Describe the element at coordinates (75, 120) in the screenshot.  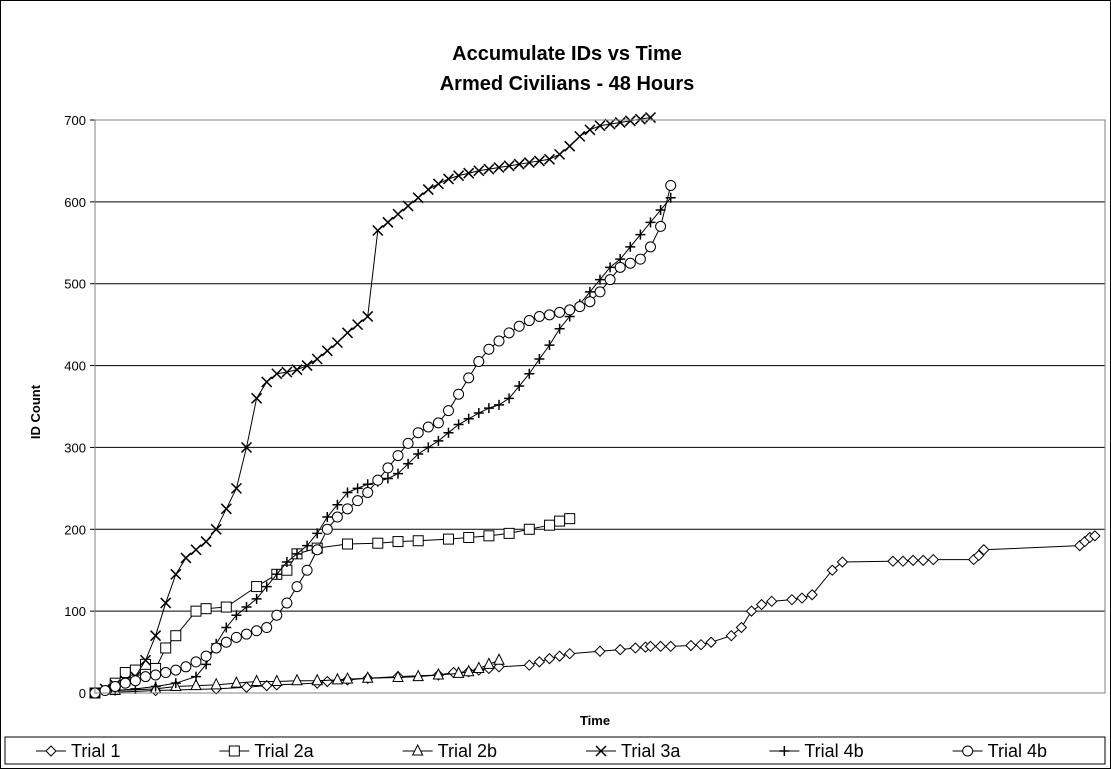
I see `y-tick-label: 700` at that location.